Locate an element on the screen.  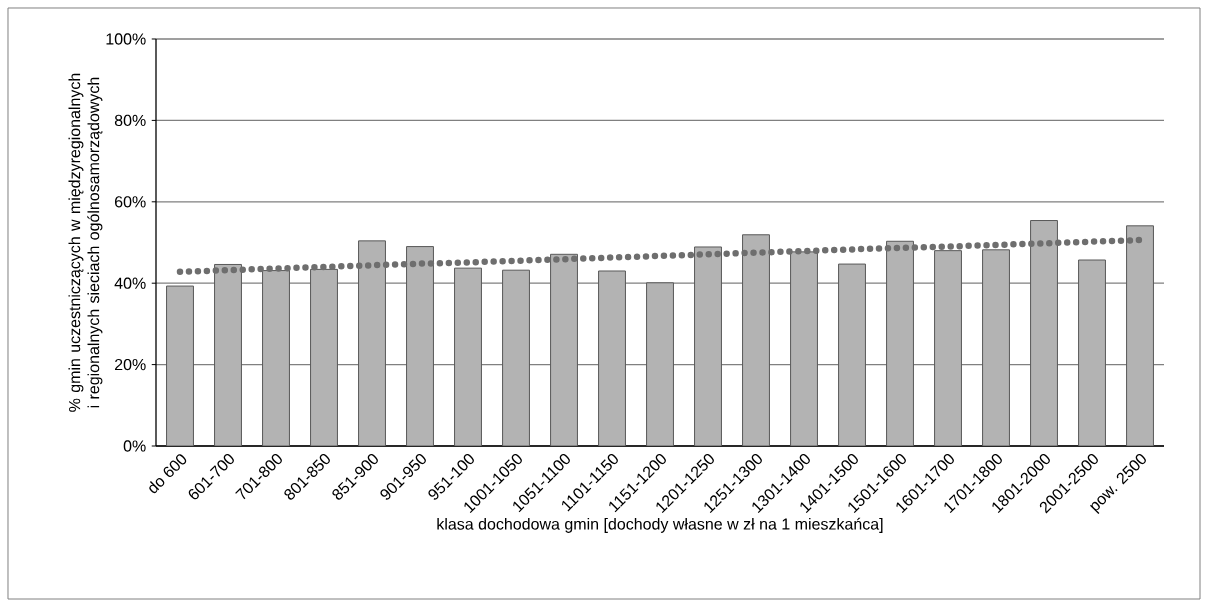
x-axis-title: klasa dochodowa gmin [dochody własne w zł na 1 mieszkańca] is located at coordinates (660, 525).